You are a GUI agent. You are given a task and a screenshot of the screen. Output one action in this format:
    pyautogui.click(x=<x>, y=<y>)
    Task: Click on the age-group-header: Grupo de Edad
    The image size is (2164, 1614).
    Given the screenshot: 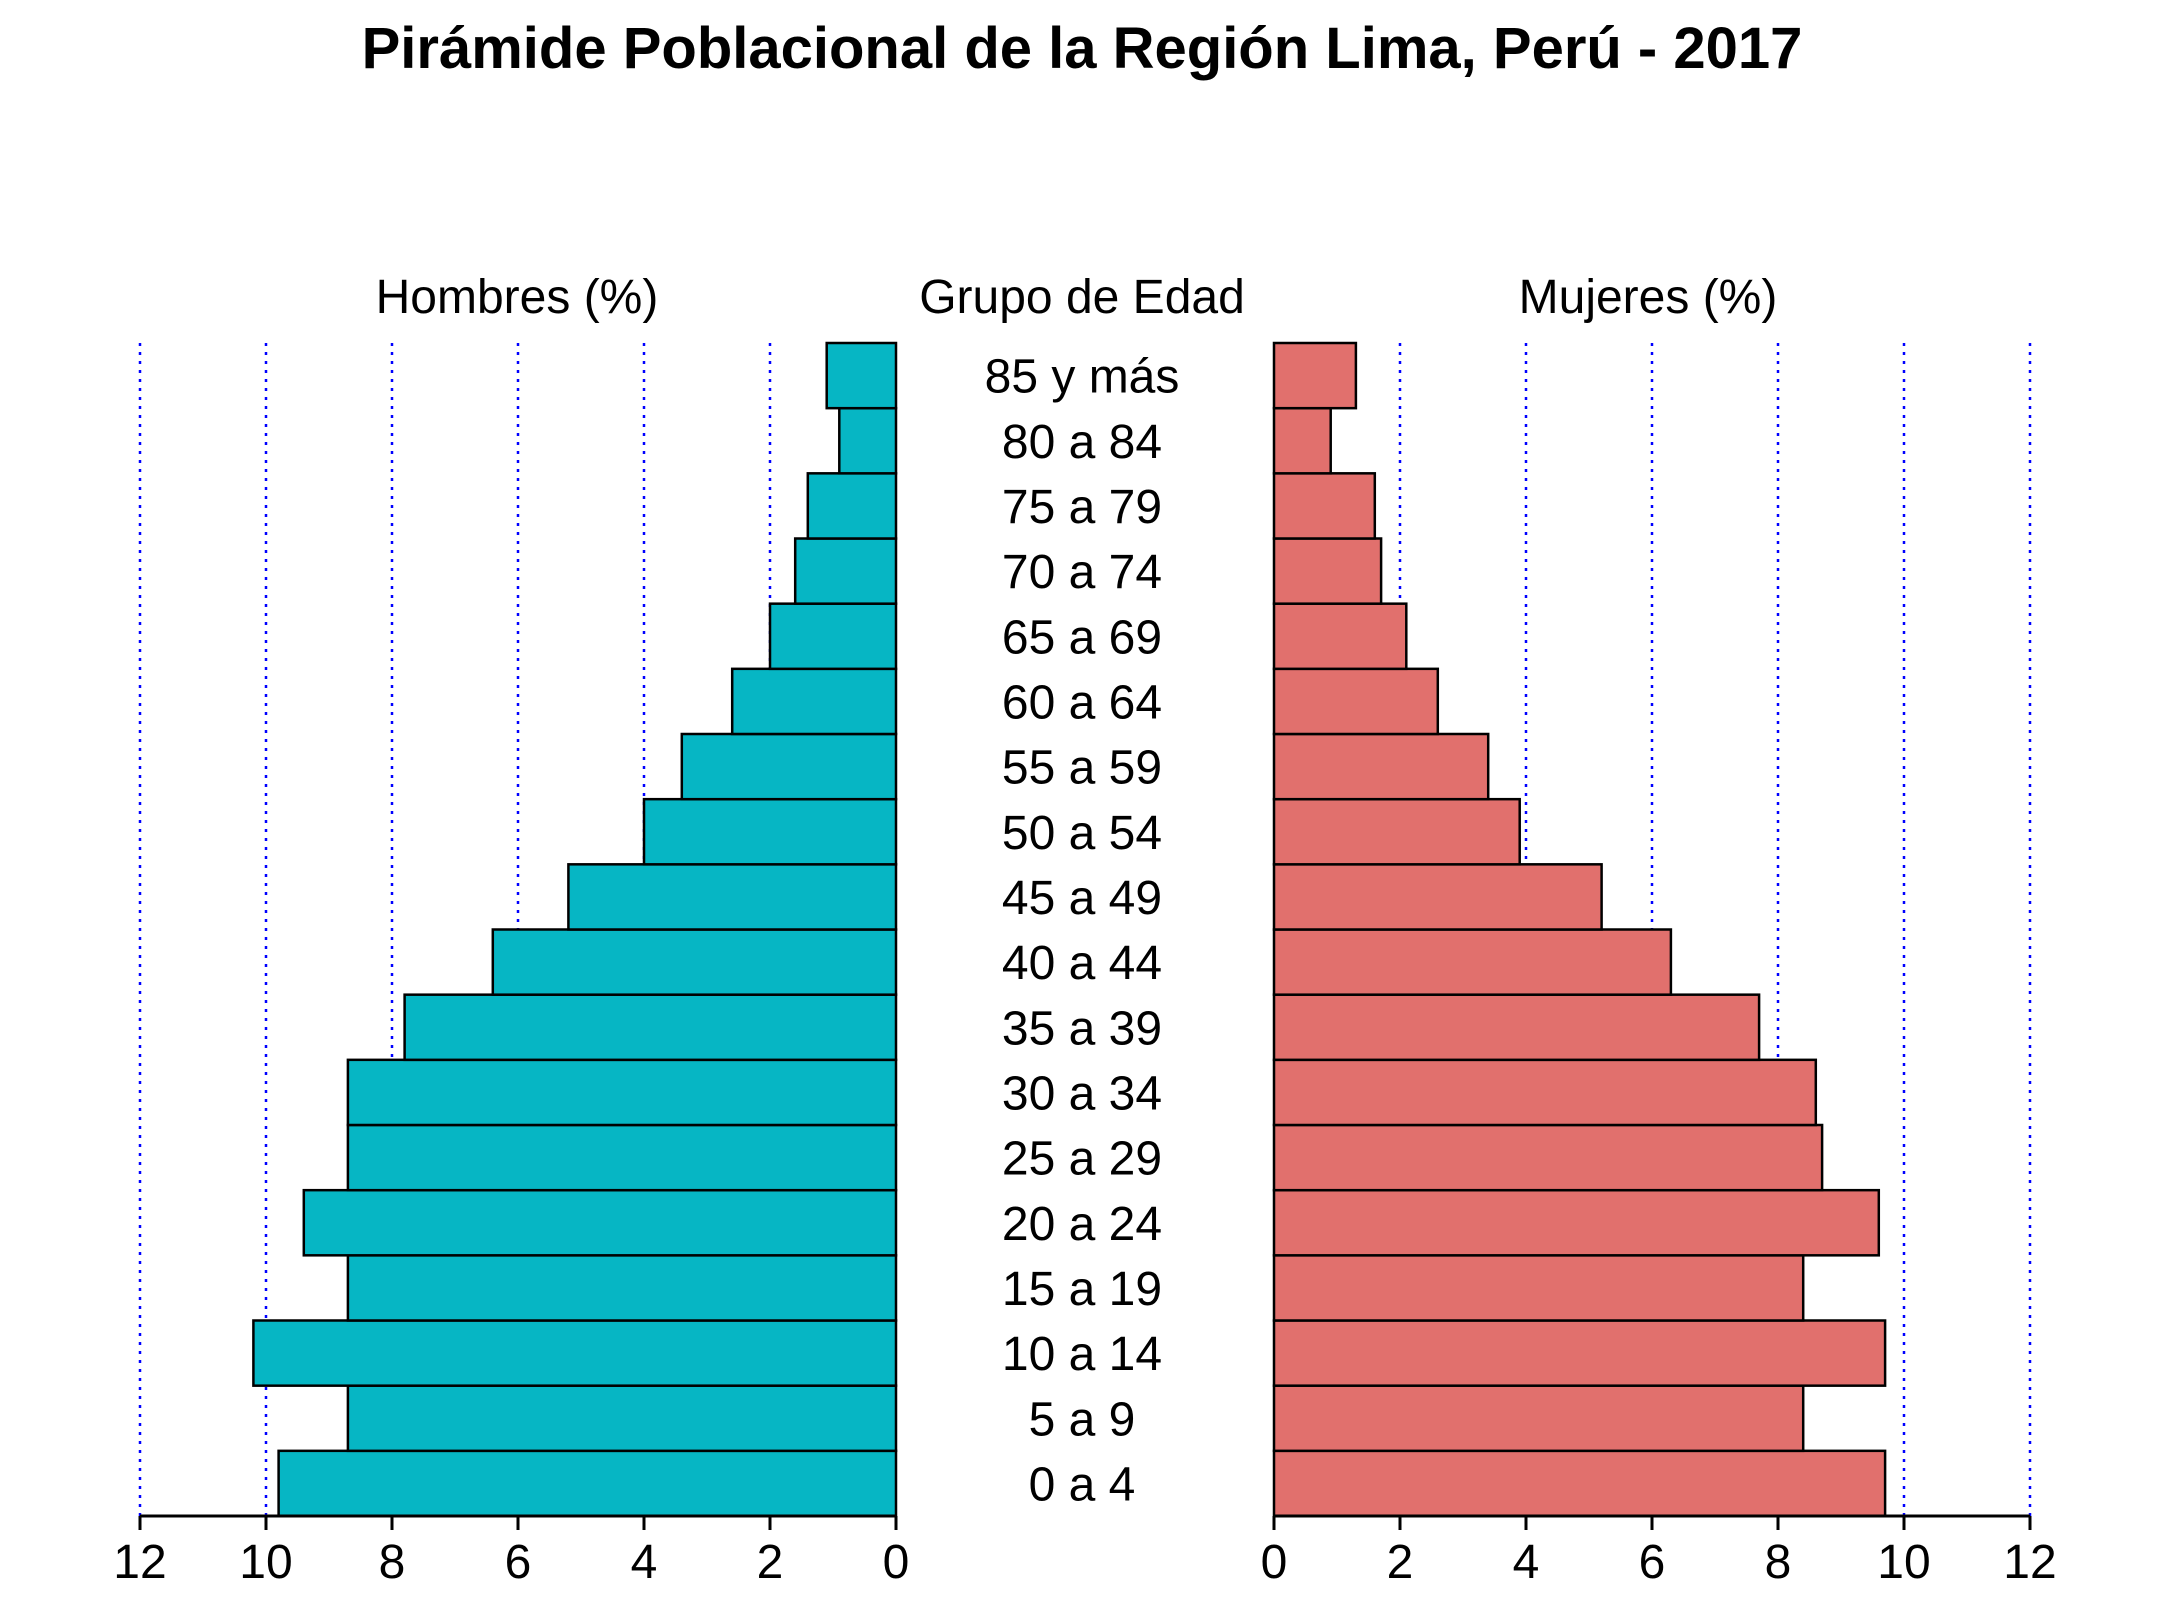 What is the action you would take?
    pyautogui.click(x=1082, y=297)
    